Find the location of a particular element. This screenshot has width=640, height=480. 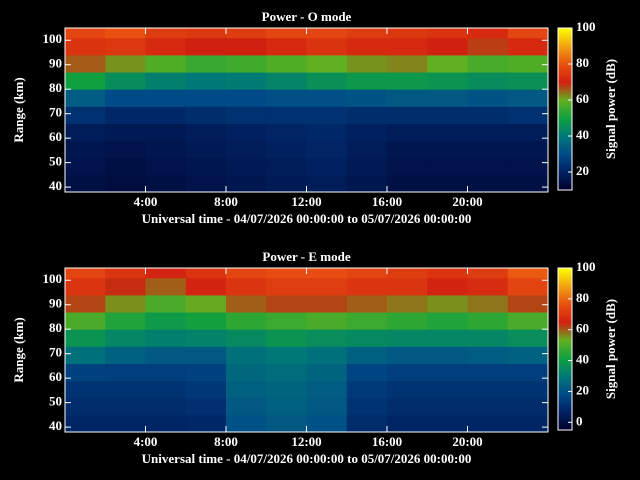

colorbar-tick-label: 40 is located at coordinates (582, 359).